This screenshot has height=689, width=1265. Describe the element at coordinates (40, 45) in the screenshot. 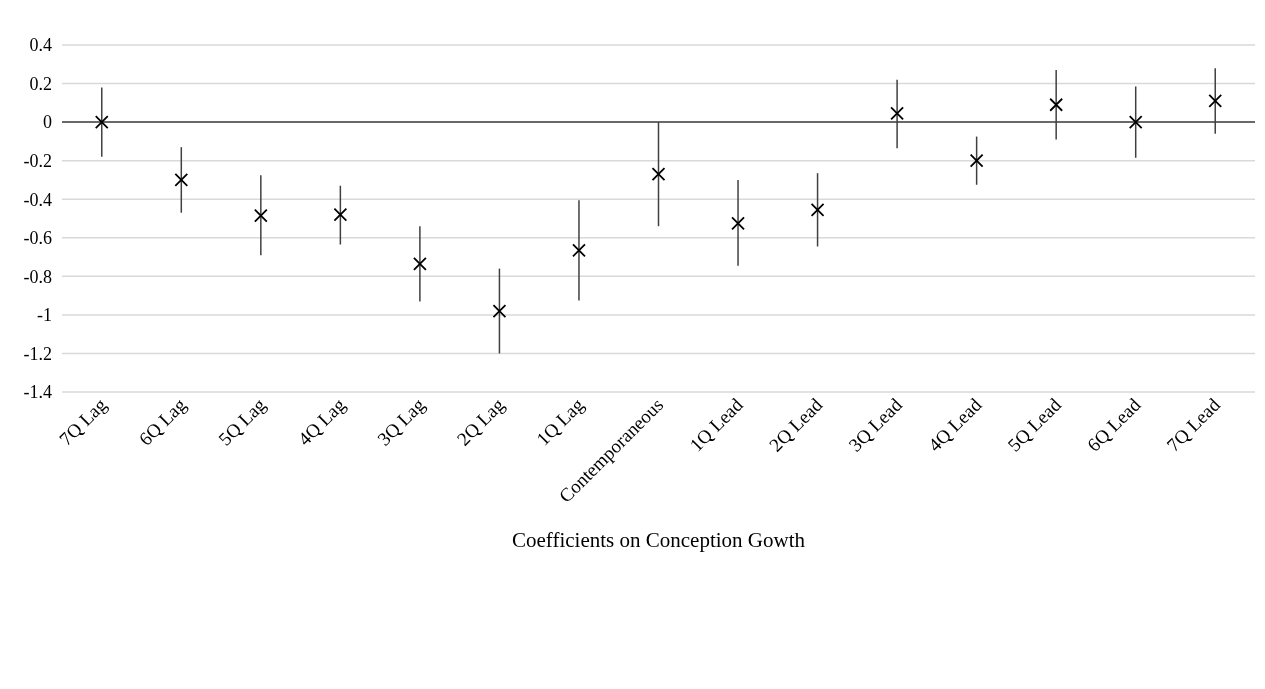

I see `y-tick-label: 0.4` at that location.